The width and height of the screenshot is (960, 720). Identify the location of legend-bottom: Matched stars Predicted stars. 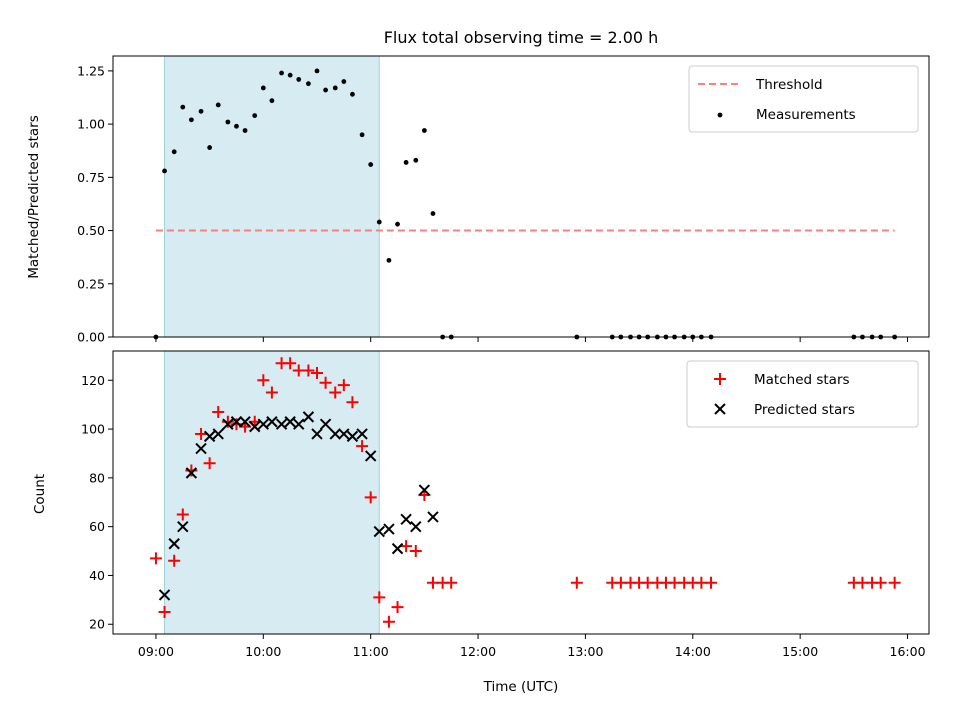
(802, 394).